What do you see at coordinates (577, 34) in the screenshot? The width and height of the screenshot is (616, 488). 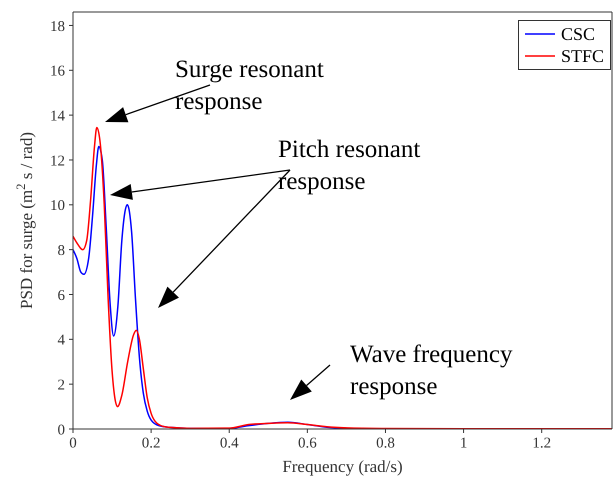 I see `legend-label: CSC` at bounding box center [577, 34].